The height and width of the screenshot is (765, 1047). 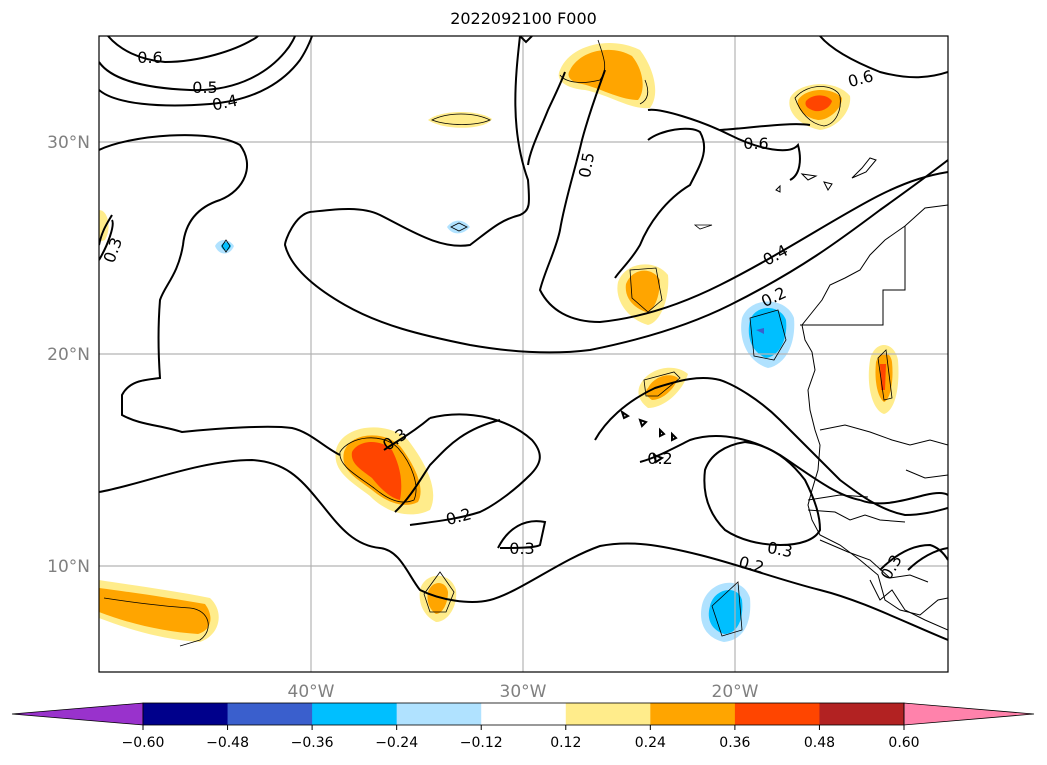 What do you see at coordinates (77, 714) in the screenshot?
I see `colorbar-extend-min` at bounding box center [77, 714].